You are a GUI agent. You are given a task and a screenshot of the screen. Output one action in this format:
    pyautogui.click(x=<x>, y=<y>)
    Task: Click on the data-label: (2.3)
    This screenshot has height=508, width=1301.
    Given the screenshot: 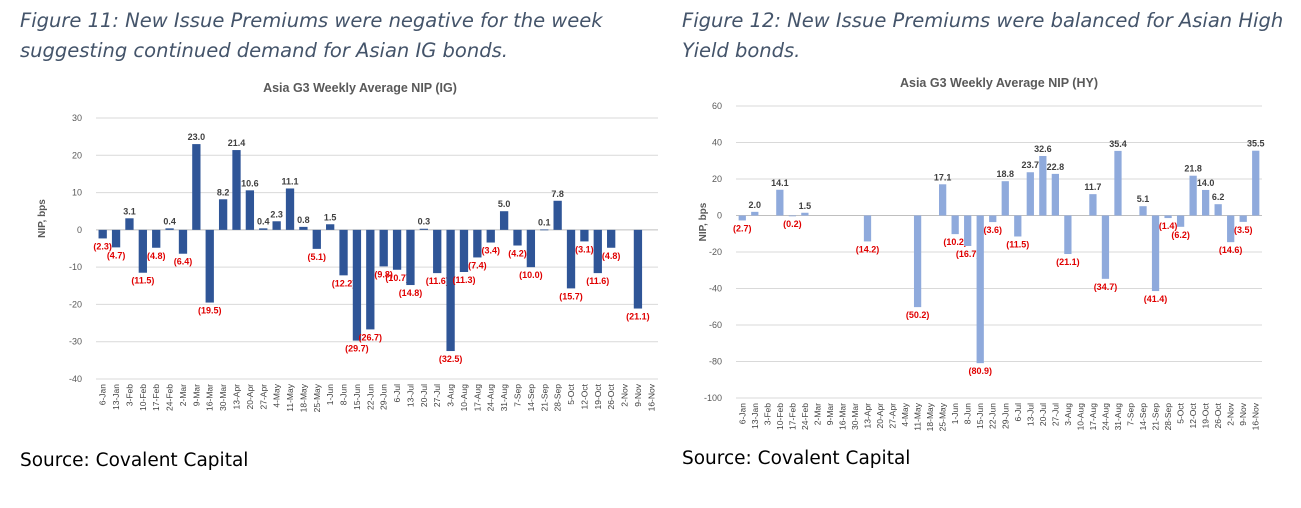 What is the action you would take?
    pyautogui.click(x=102, y=246)
    